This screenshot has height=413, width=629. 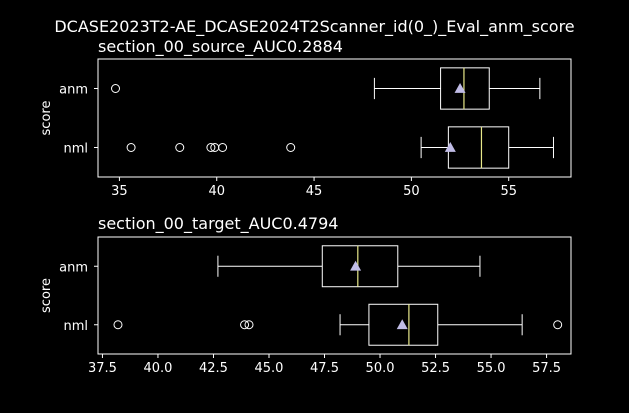 What do you see at coordinates (356, 265) in the screenshot?
I see `mean-marker-target-anm` at bounding box center [356, 265].